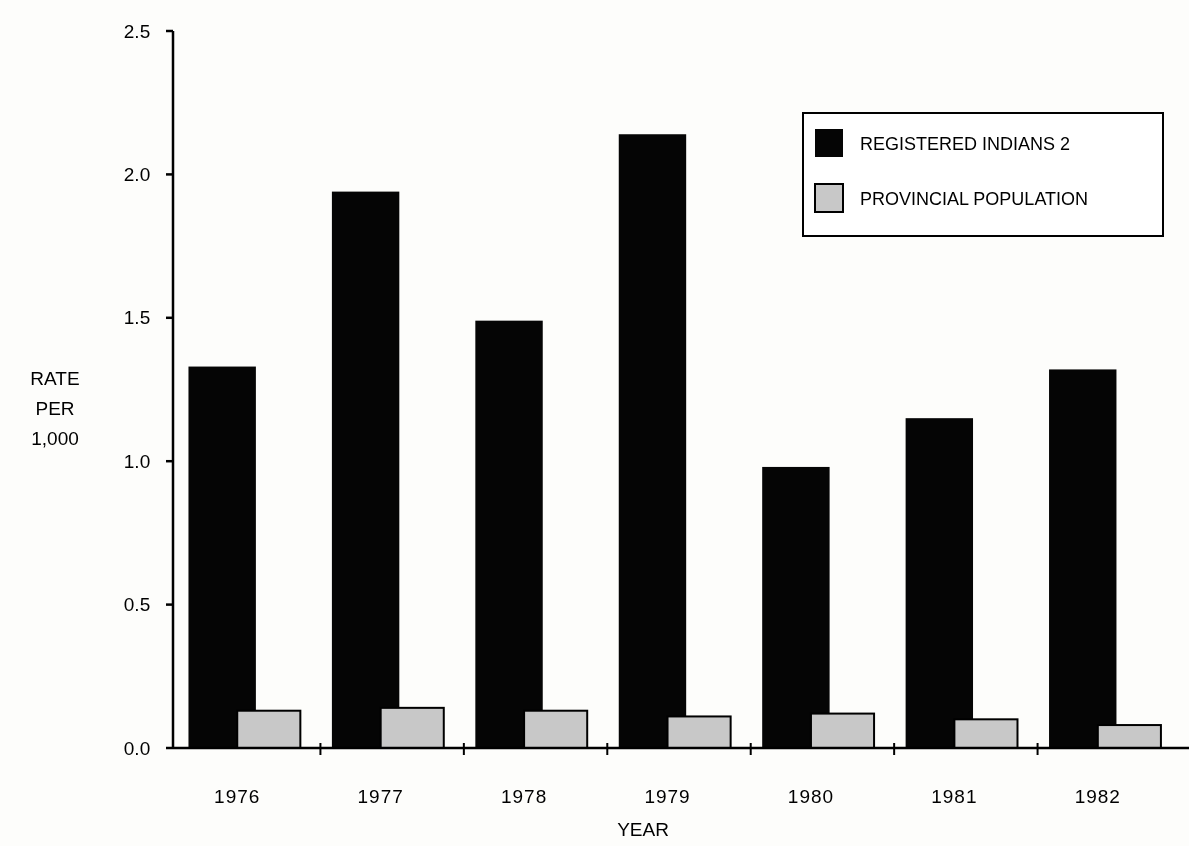 Image resolution: width=1189 pixels, height=846 pixels. What do you see at coordinates (643, 829) in the screenshot?
I see `x-axis-title: YEAR` at bounding box center [643, 829].